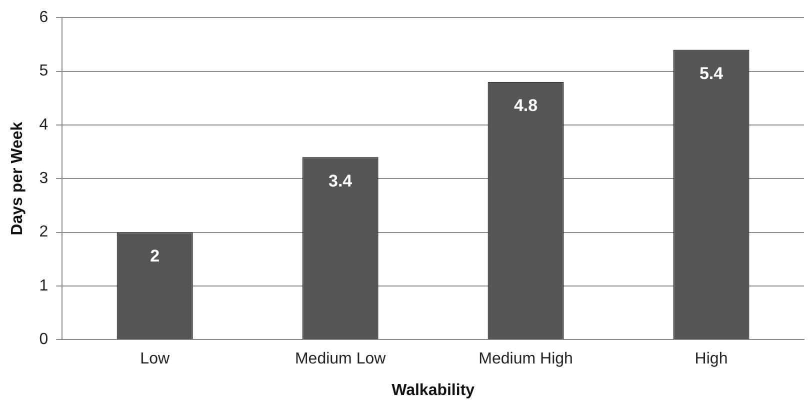  I want to click on x-axis-title: Walkability, so click(433, 390).